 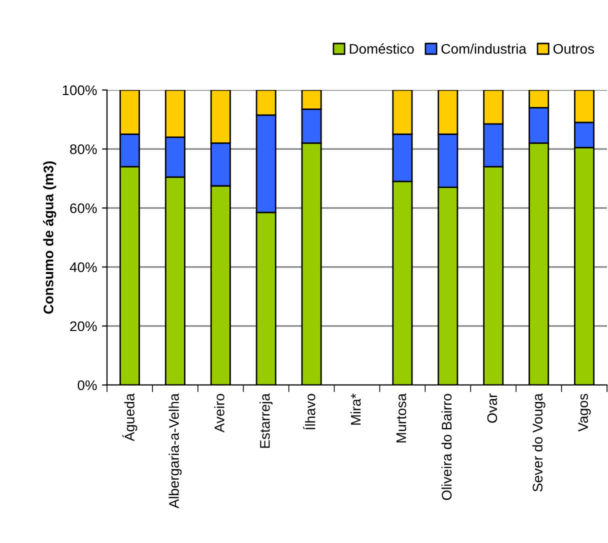 What do you see at coordinates (83, 149) in the screenshot?
I see `y-tick-label: 80%` at bounding box center [83, 149].